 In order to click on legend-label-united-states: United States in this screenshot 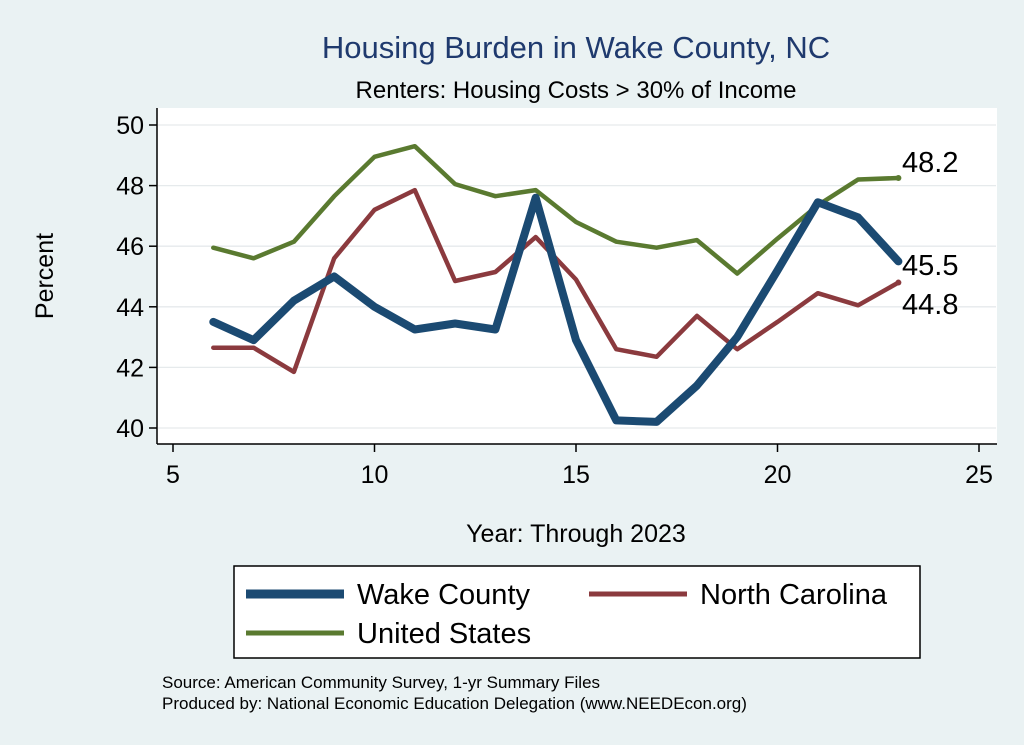, I will do `click(444, 634)`.